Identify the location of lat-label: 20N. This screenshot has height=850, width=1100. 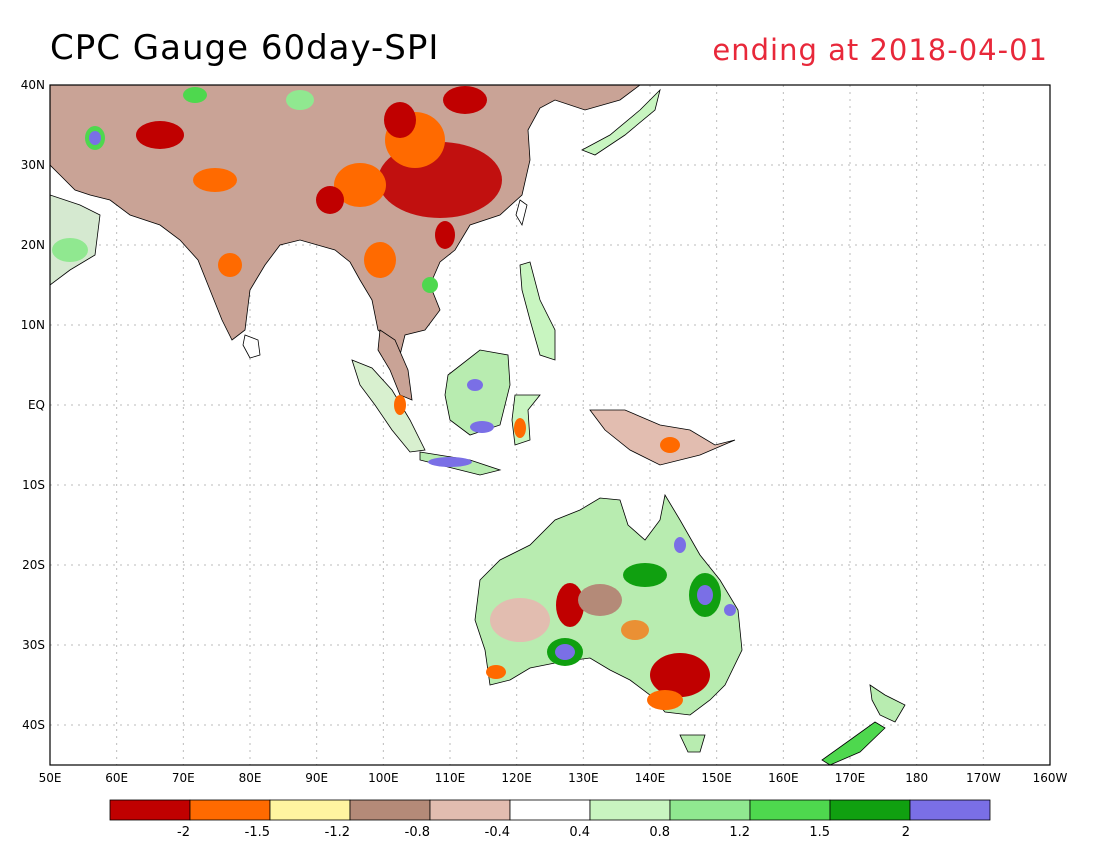
(33, 245).